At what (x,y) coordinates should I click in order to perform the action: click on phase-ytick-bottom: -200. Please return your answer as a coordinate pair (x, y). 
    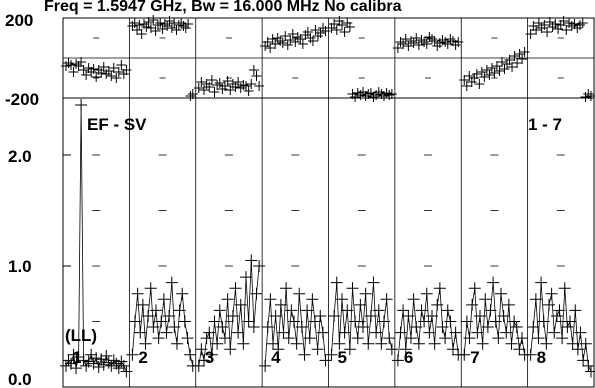
    Looking at the image, I should click on (22, 99).